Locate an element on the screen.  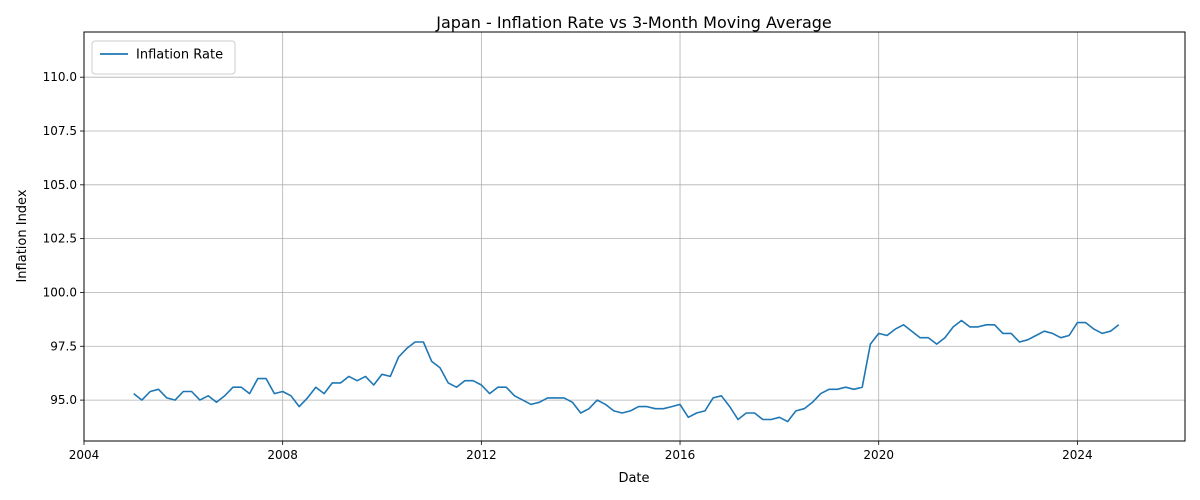
y-tick-label: 102.5 is located at coordinates (60, 239).